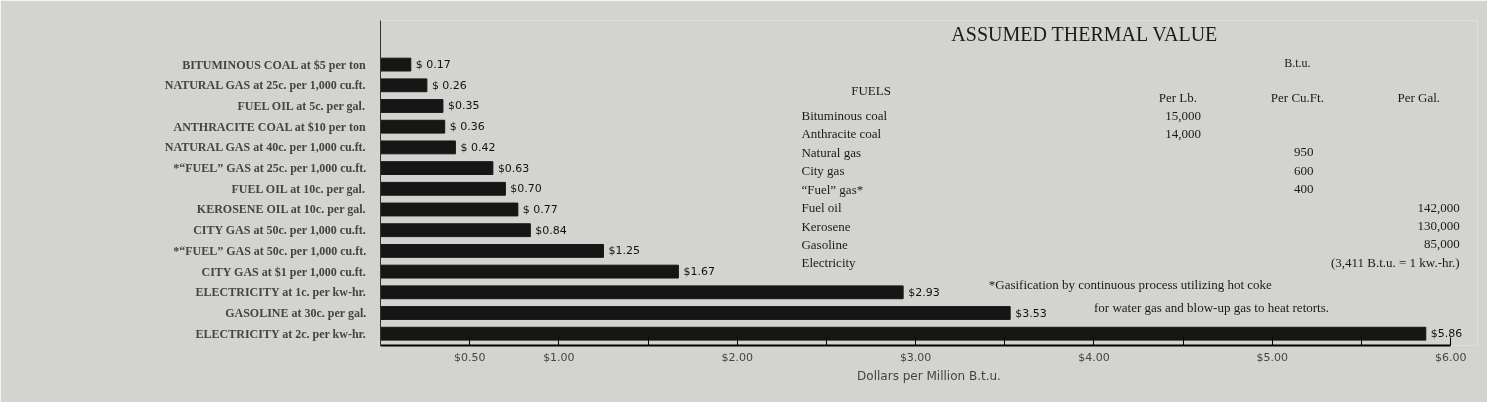 This screenshot has width=1487, height=402. What do you see at coordinates (924, 292) in the screenshot?
I see `data-label: $2.93` at bounding box center [924, 292].